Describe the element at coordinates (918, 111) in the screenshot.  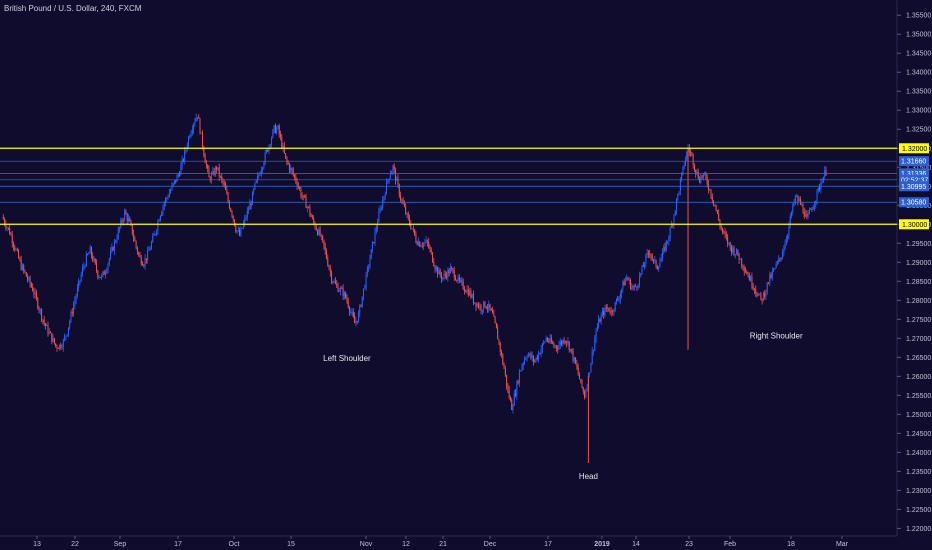
I see `y-tick-label: 1.33000` at that location.